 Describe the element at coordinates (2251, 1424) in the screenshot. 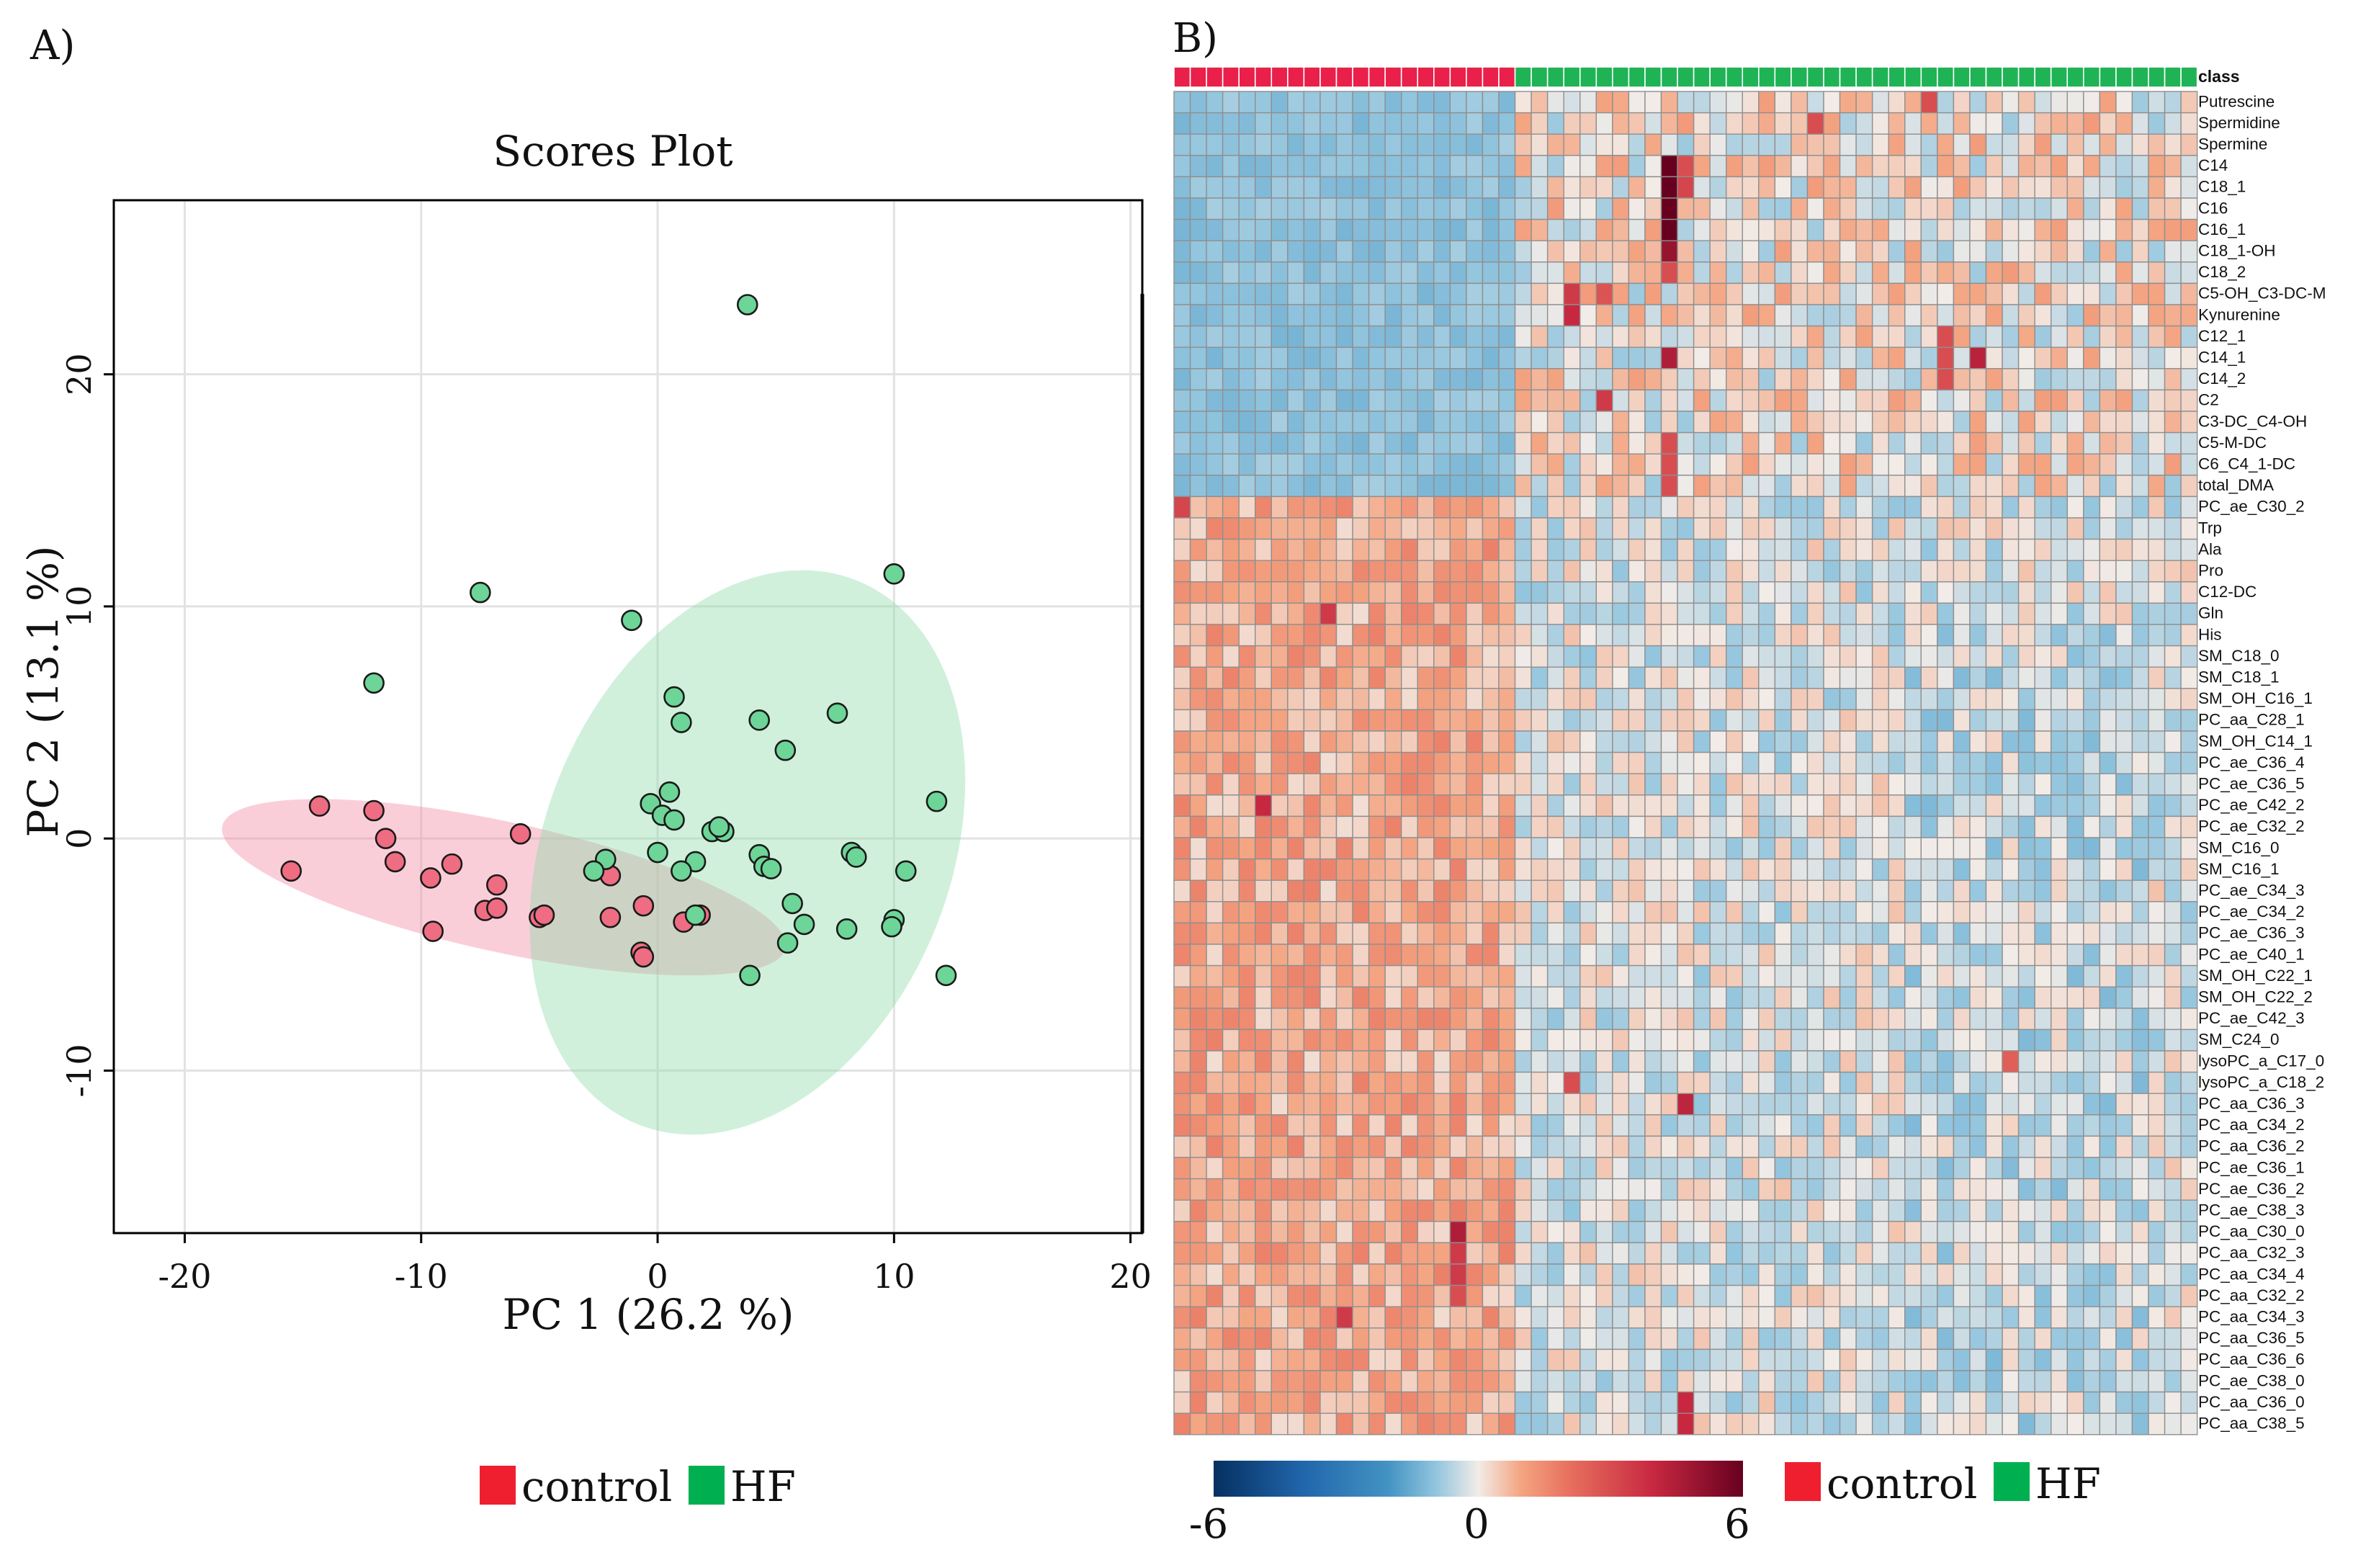

I see `row-label: PC_aa_C38_5` at that location.